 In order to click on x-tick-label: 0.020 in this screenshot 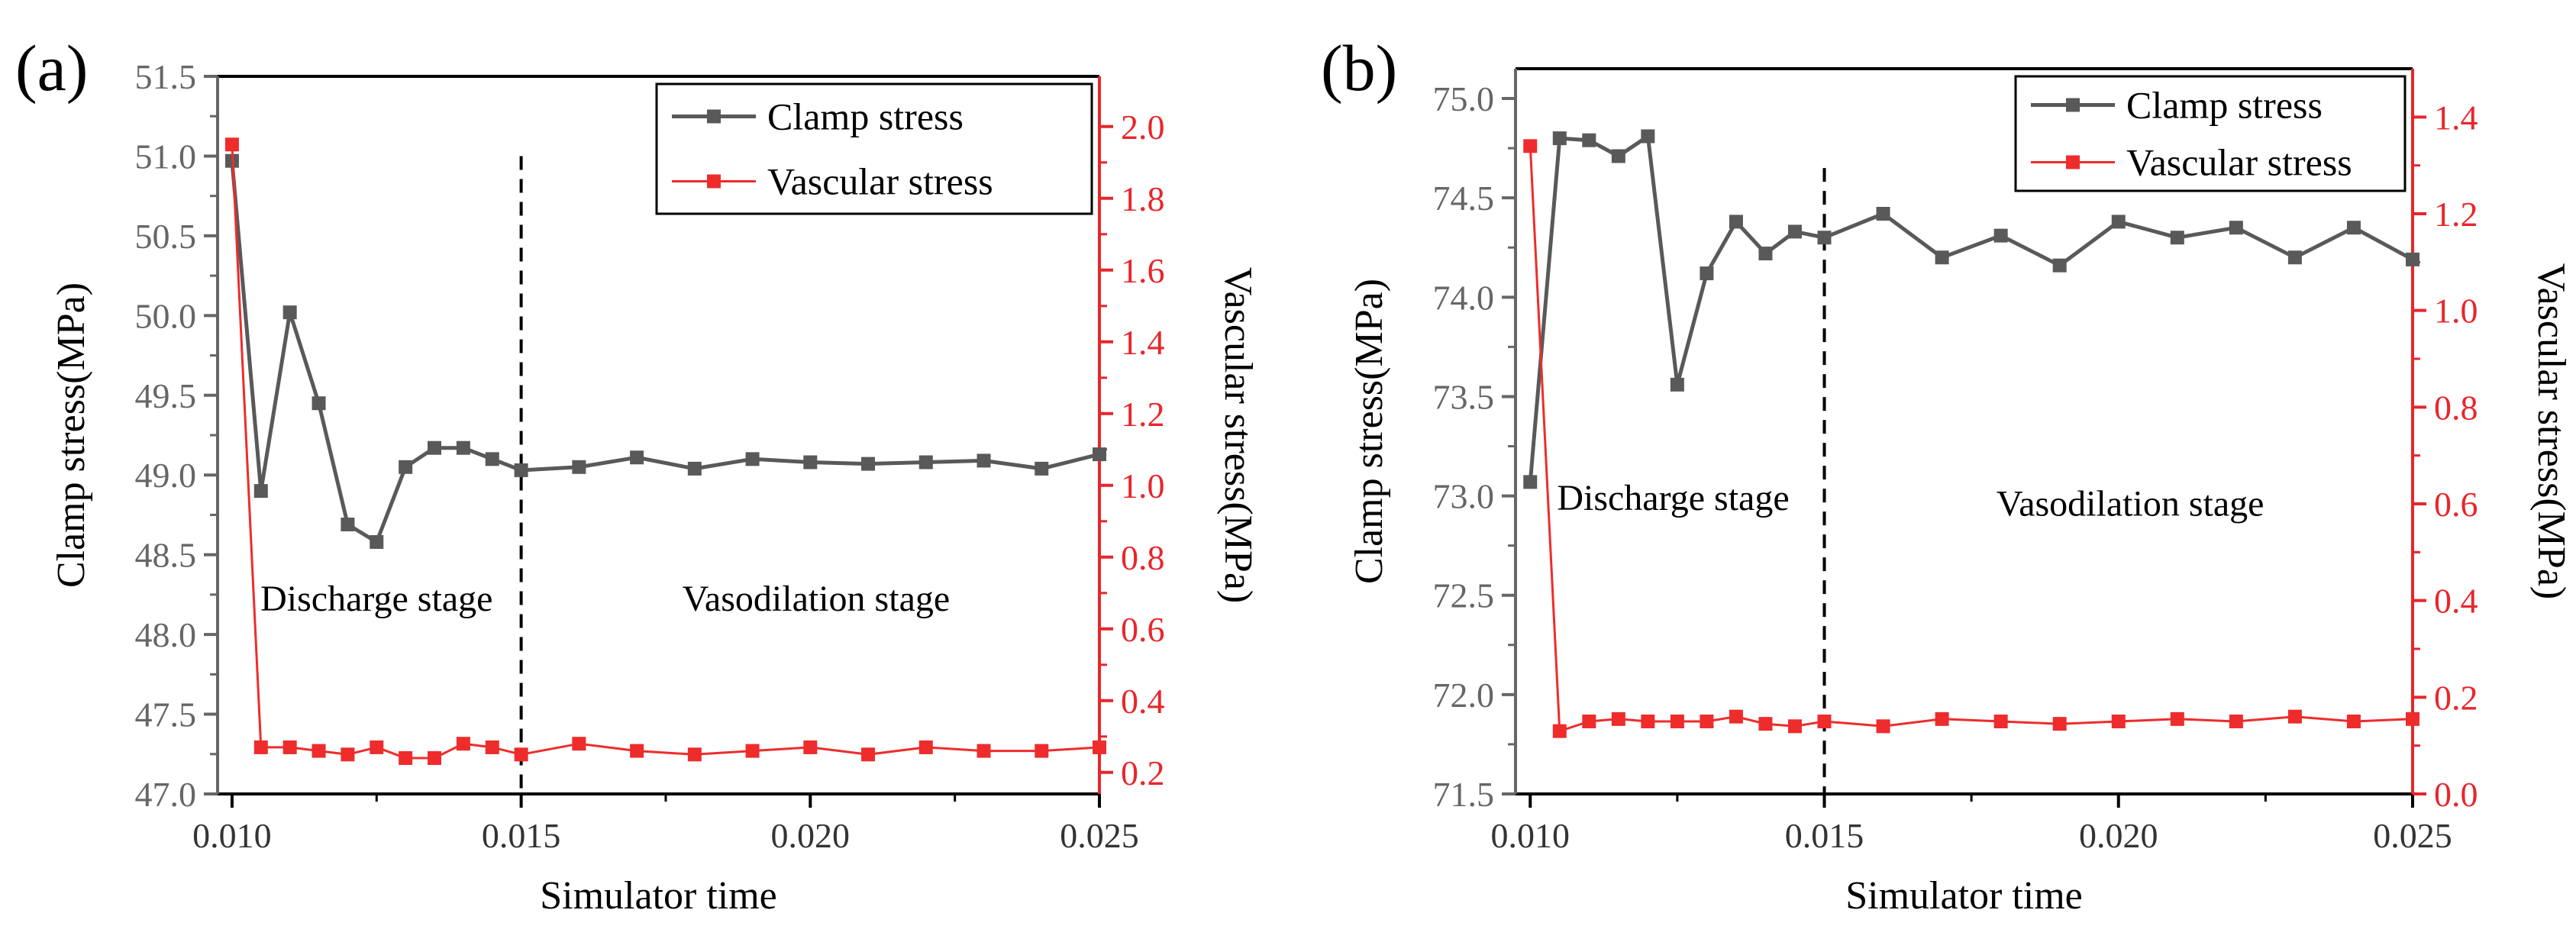, I will do `click(811, 835)`.